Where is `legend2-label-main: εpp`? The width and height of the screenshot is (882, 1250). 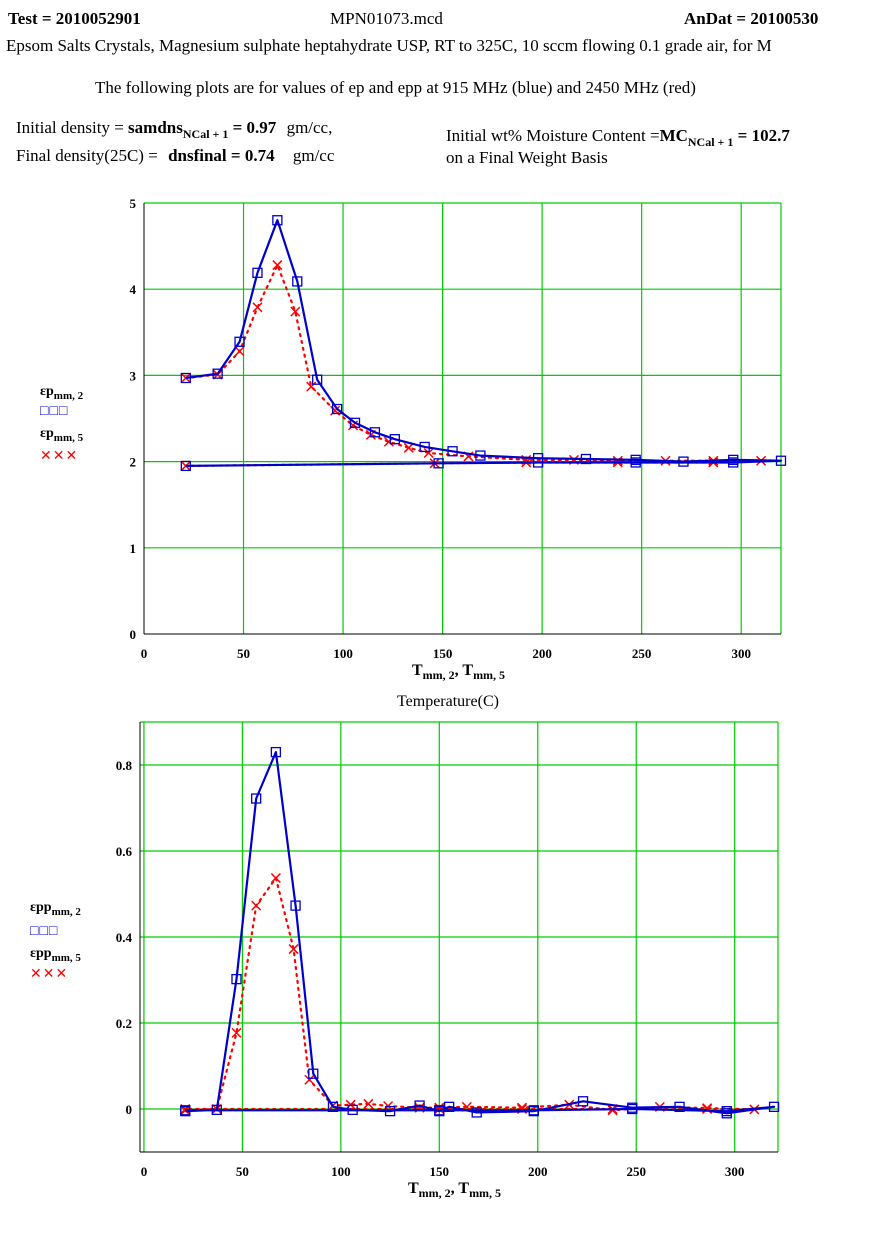
legend2-label-main: εpp is located at coordinates (41, 907).